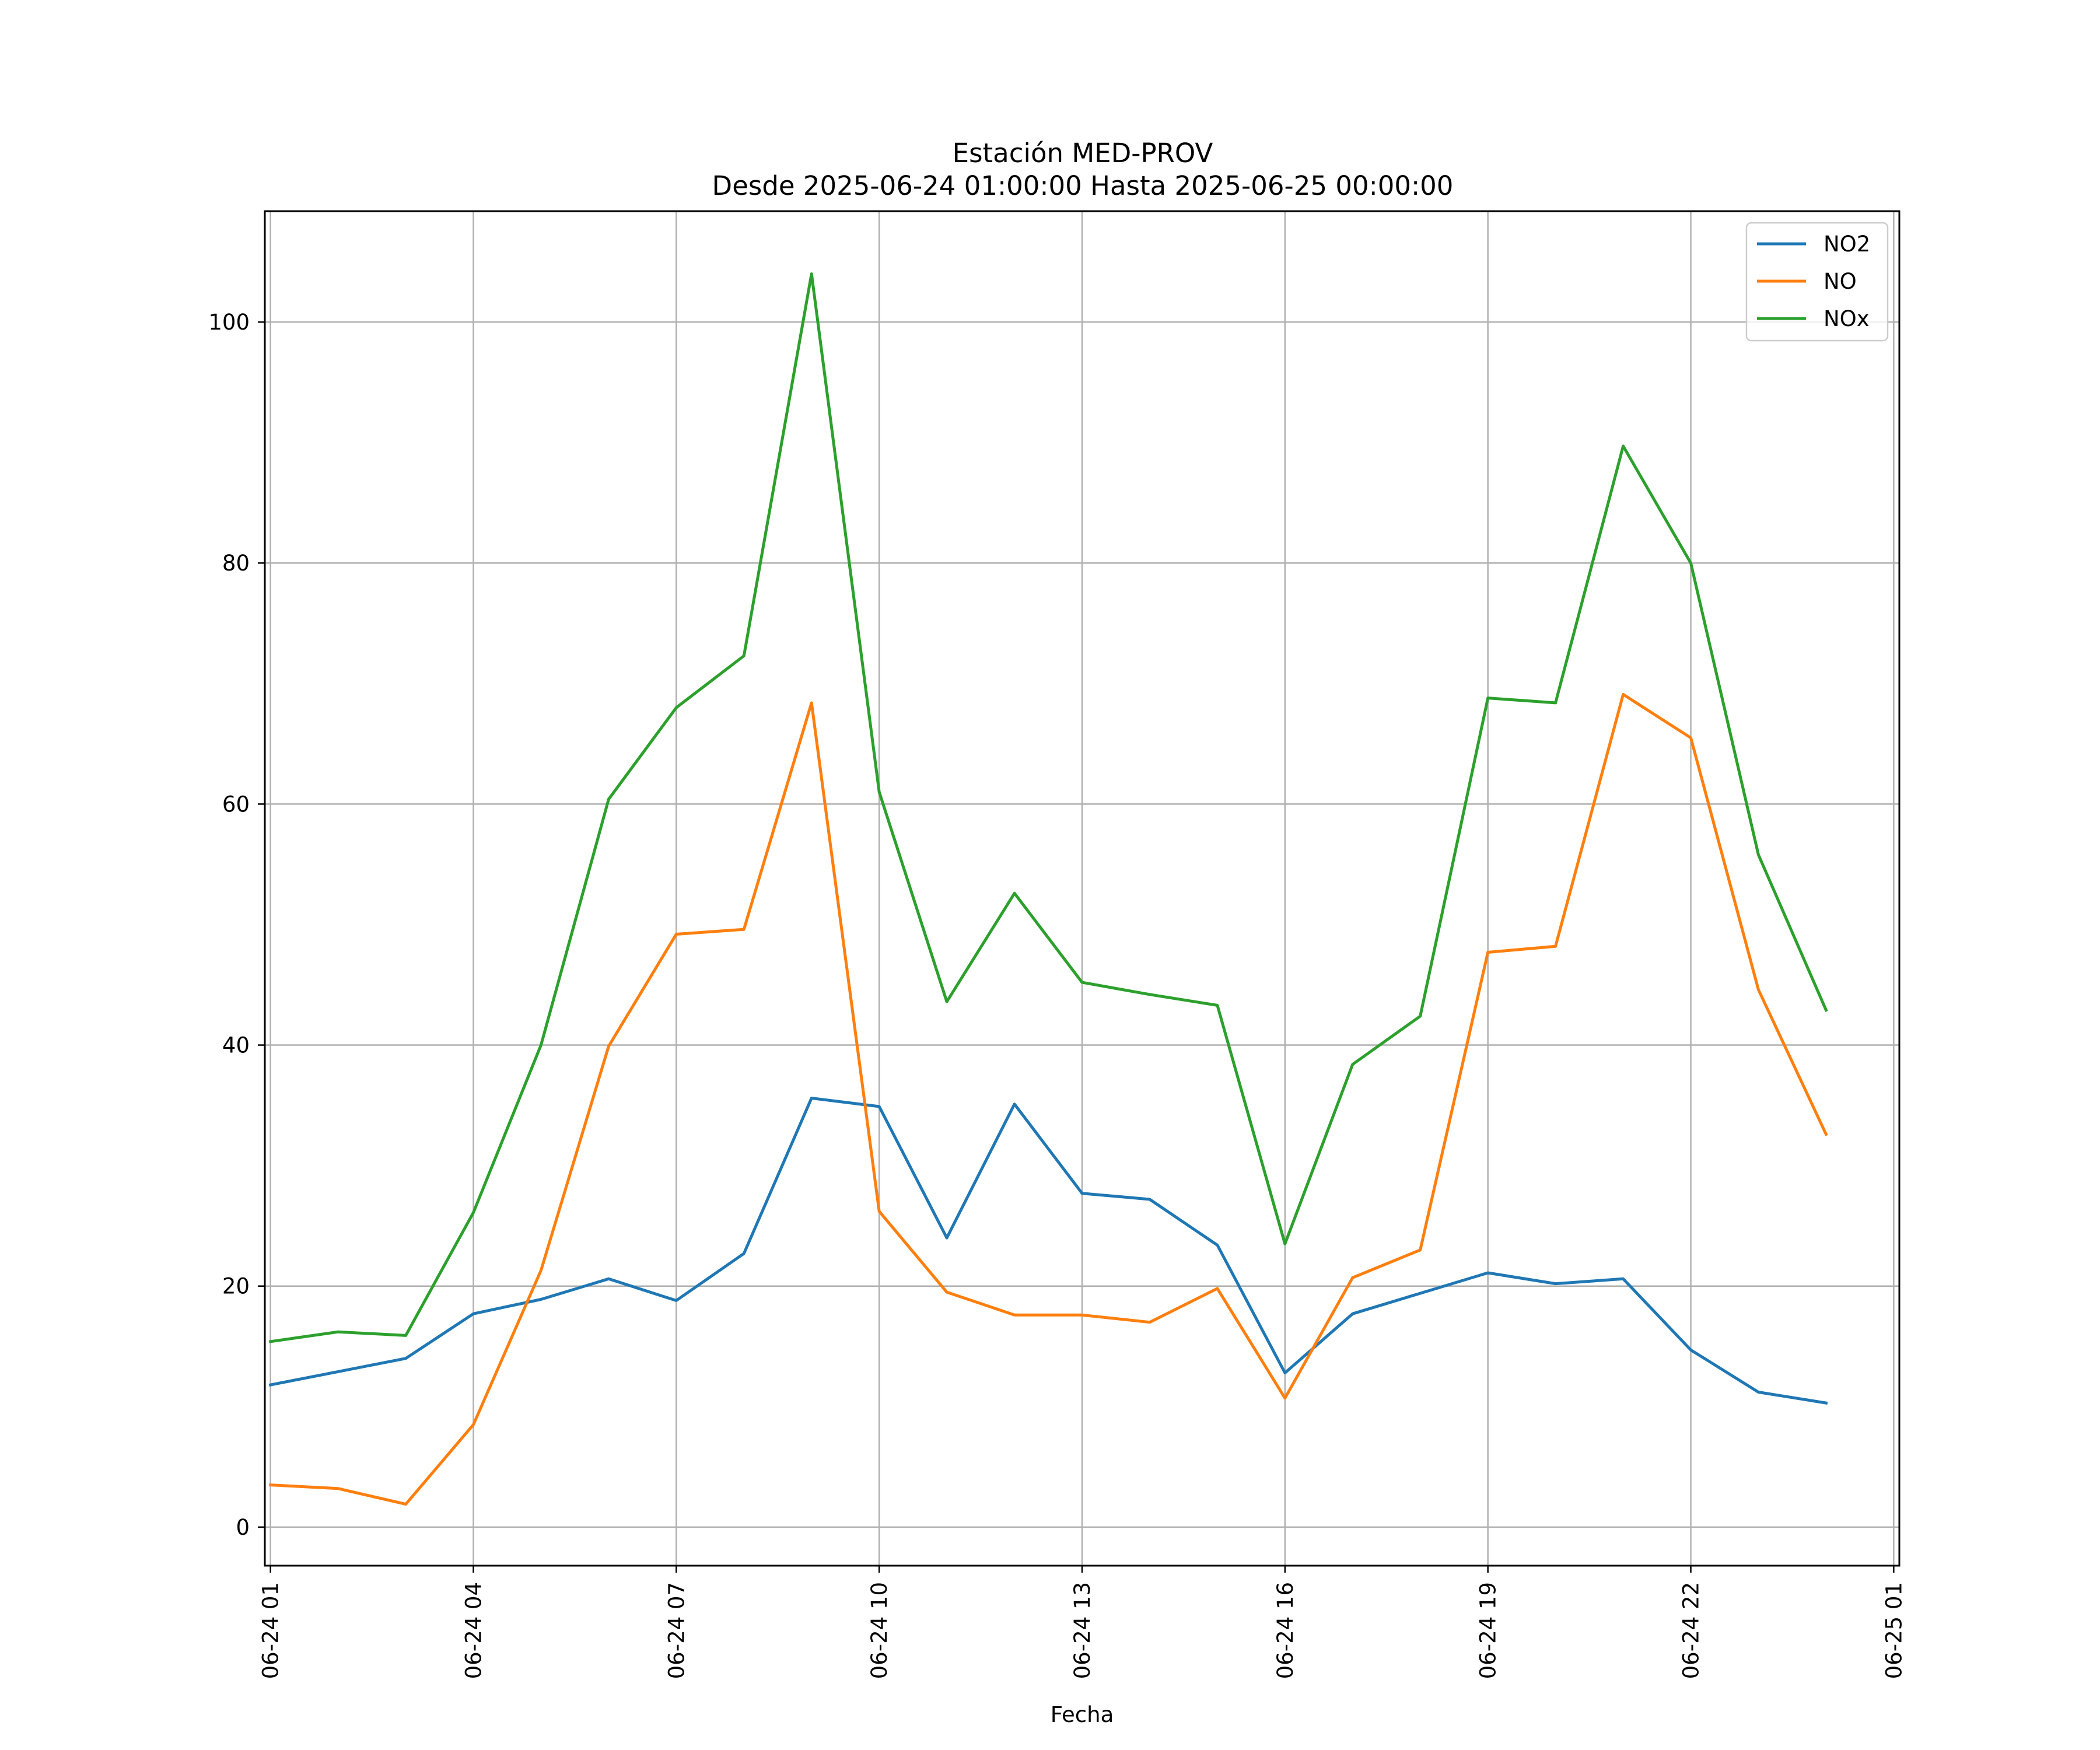  What do you see at coordinates (1840, 281) in the screenshot?
I see `legend-label-no: NO` at bounding box center [1840, 281].